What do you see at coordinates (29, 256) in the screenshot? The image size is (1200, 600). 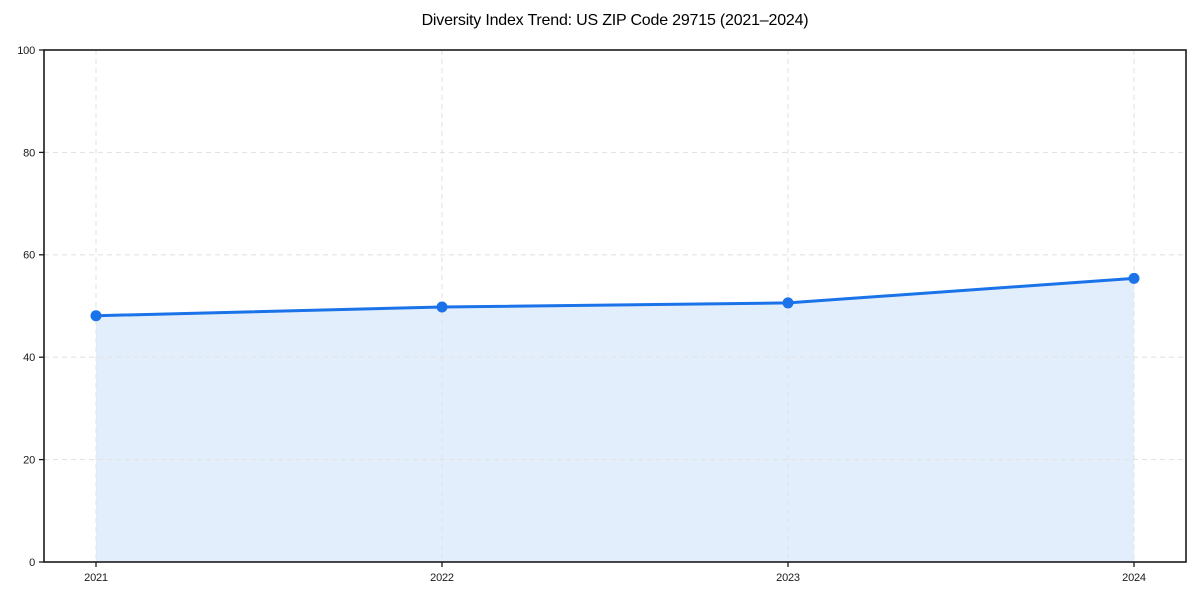 I see `y-axis-tick-label: 60` at bounding box center [29, 256].